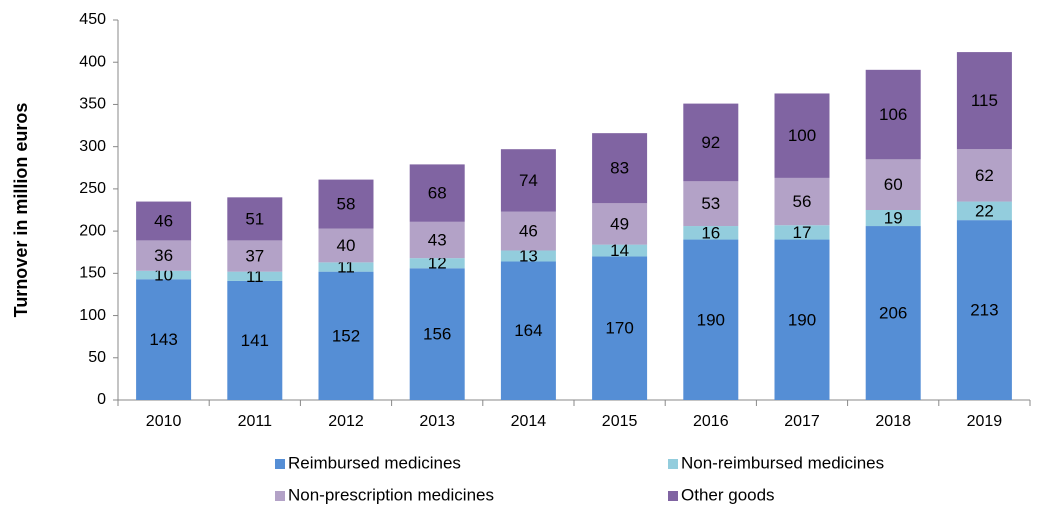 The height and width of the screenshot is (511, 1047). I want to click on x-tick-label: 2015, so click(620, 421).